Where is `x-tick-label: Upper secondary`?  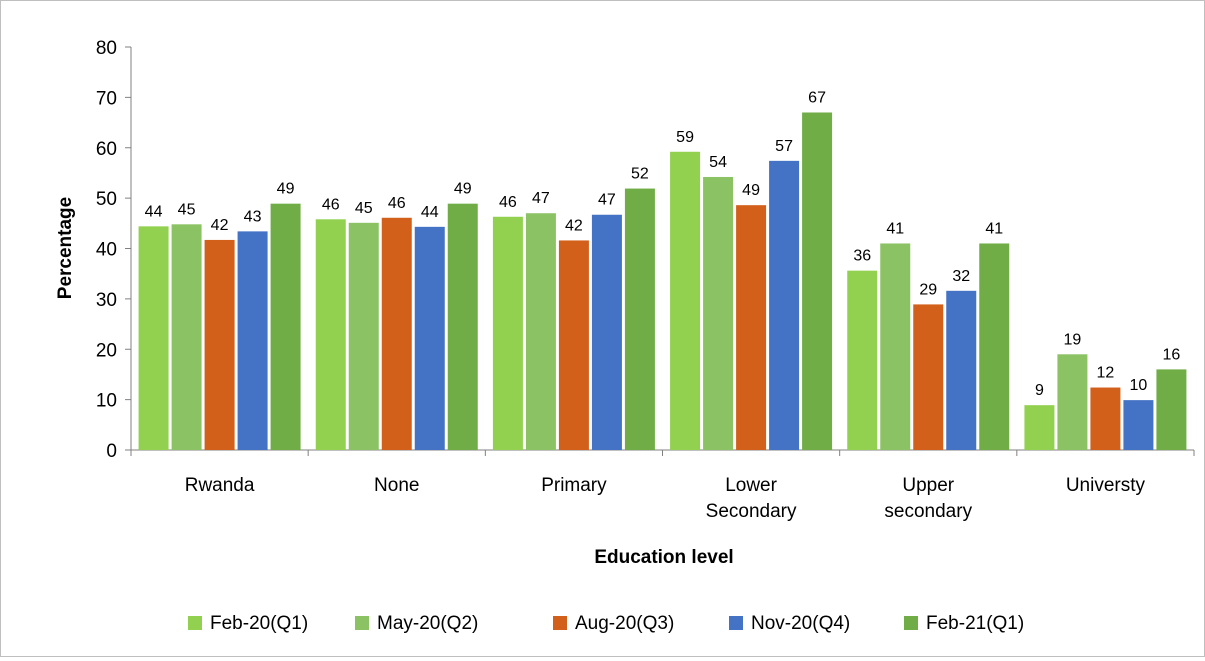
x-tick-label: Upper secondary is located at coordinates (928, 498).